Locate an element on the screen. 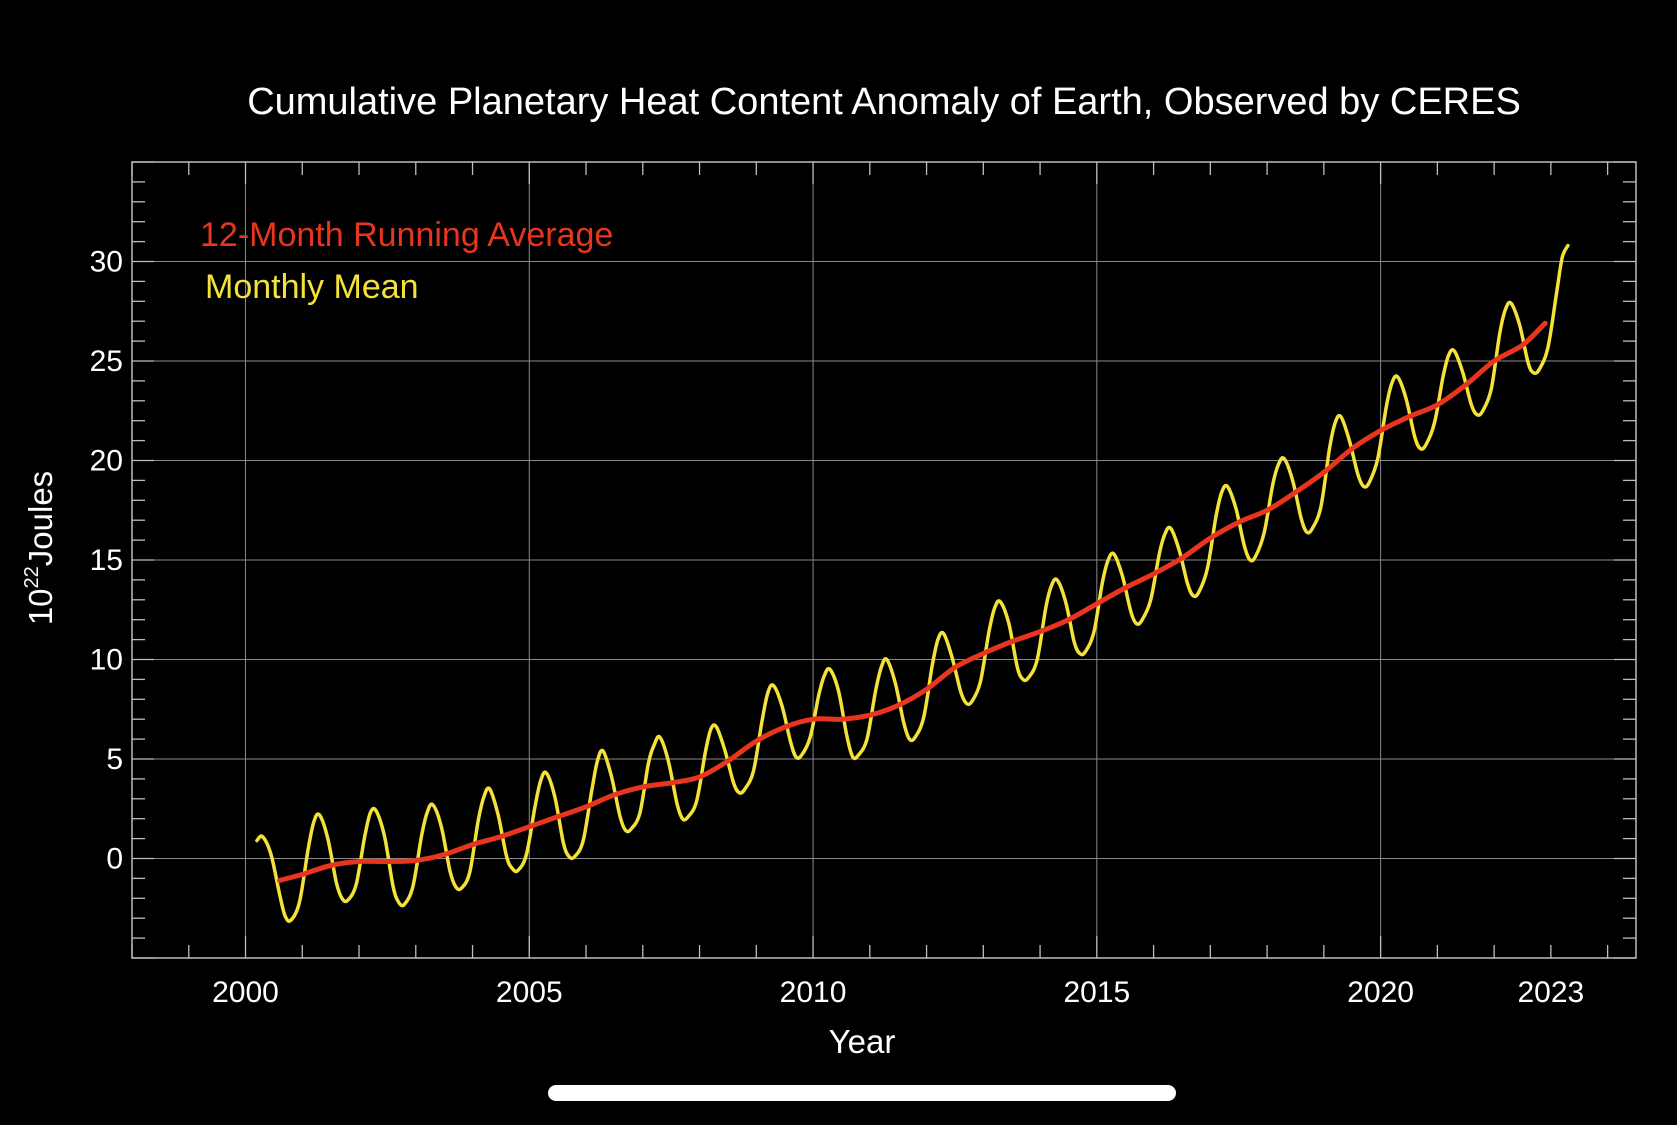 The width and height of the screenshot is (1677, 1125). x-tick-label: 2010 is located at coordinates (813, 992).